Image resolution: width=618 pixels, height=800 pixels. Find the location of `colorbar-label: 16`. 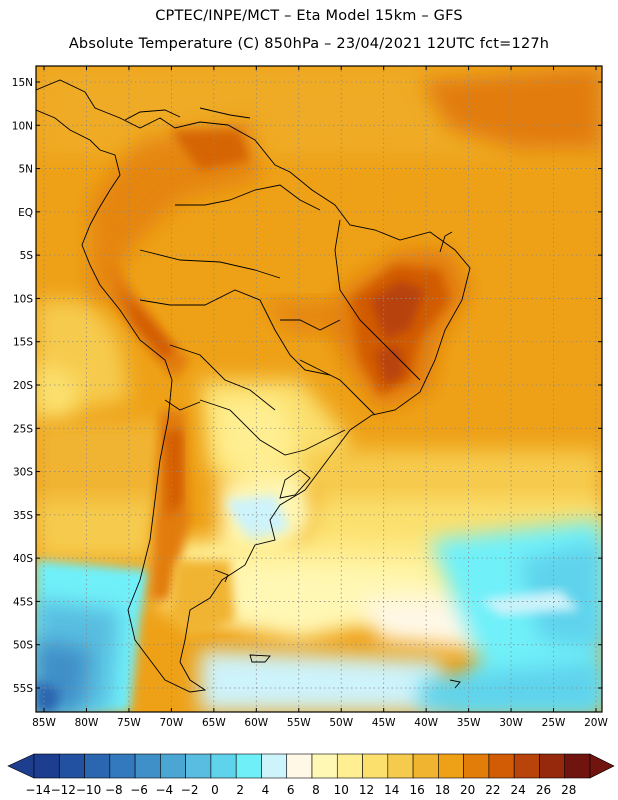

colorbar-label: 16 is located at coordinates (416, 790).